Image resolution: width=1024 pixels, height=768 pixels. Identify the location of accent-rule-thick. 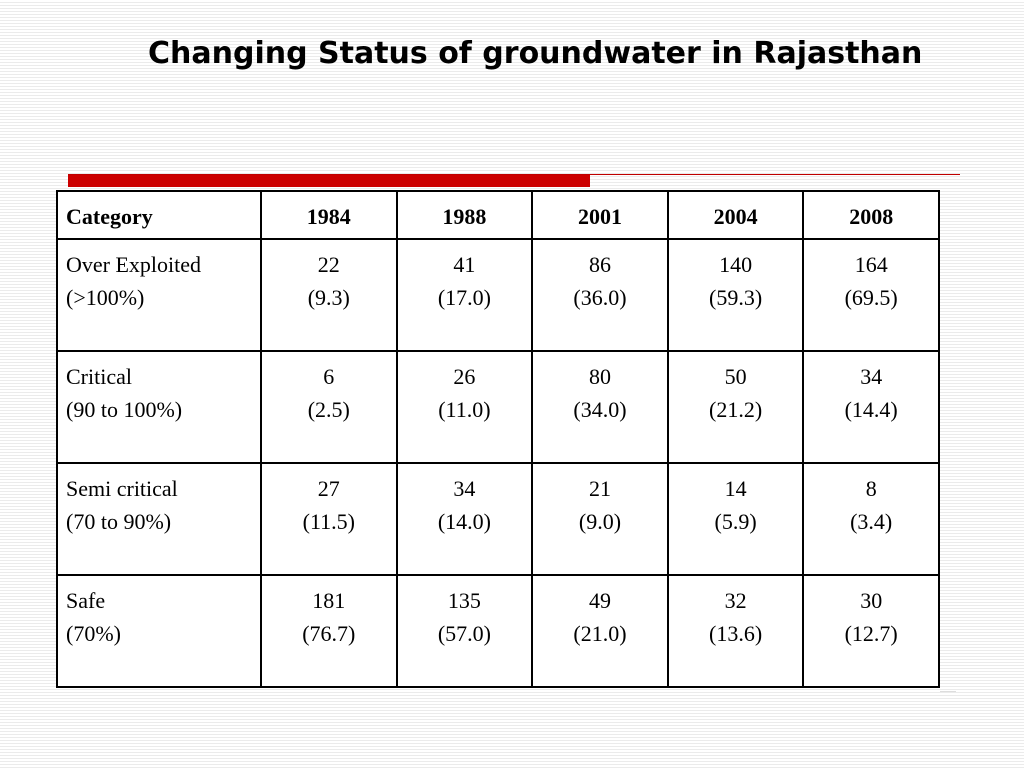
(329, 181).